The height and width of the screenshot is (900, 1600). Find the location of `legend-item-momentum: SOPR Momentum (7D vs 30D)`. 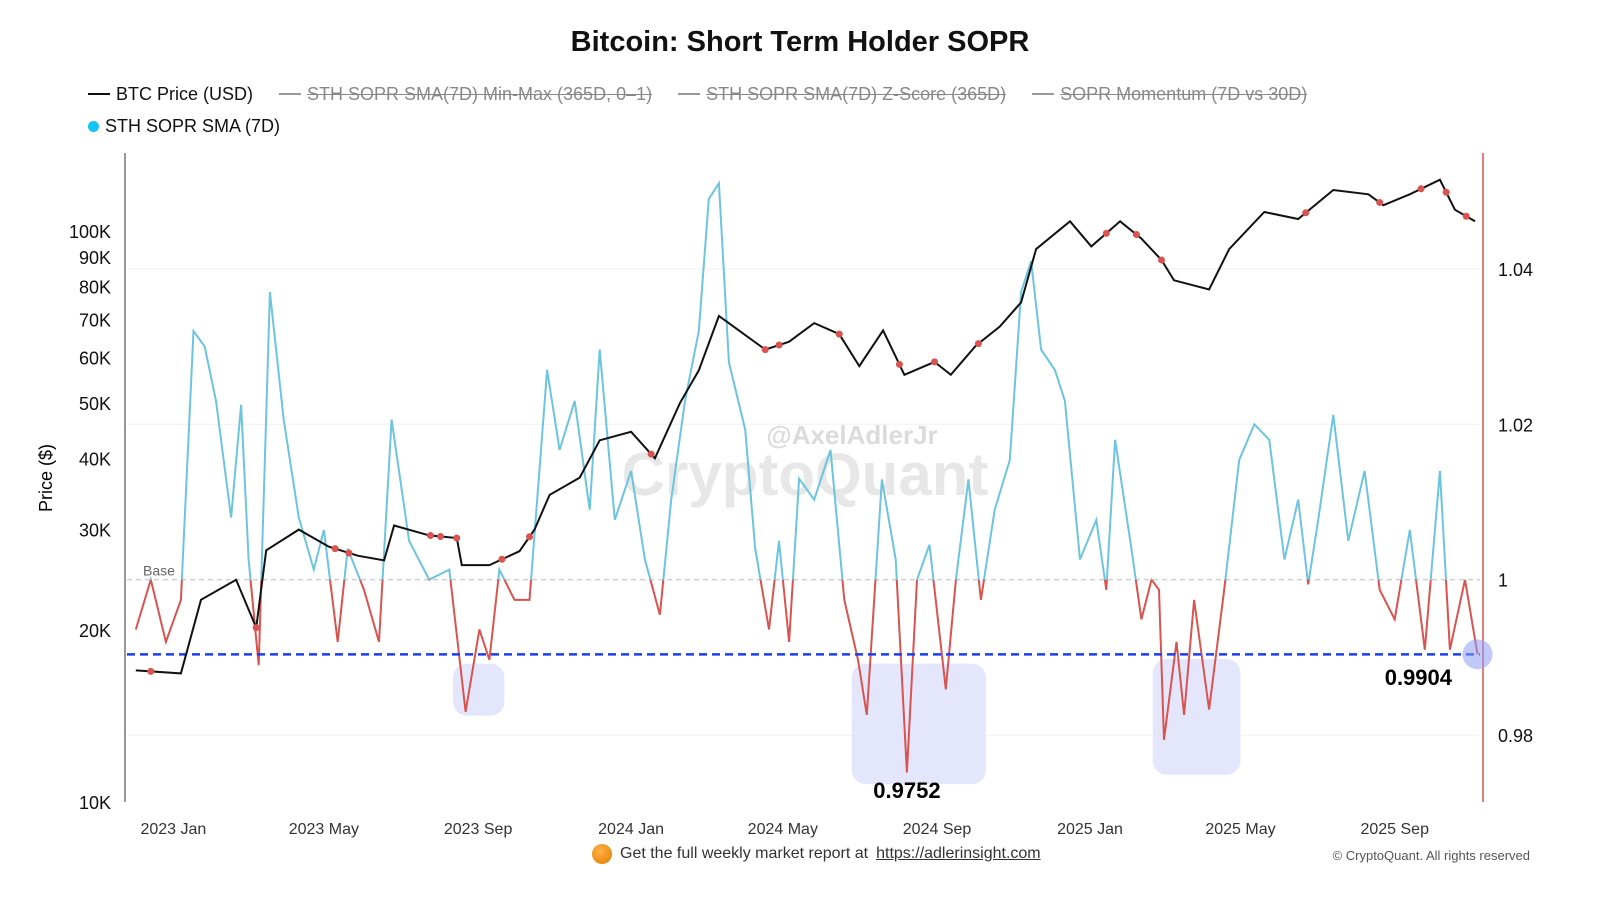

legend-item-momentum: SOPR Momentum (7D vs 30D) is located at coordinates (1169, 94).